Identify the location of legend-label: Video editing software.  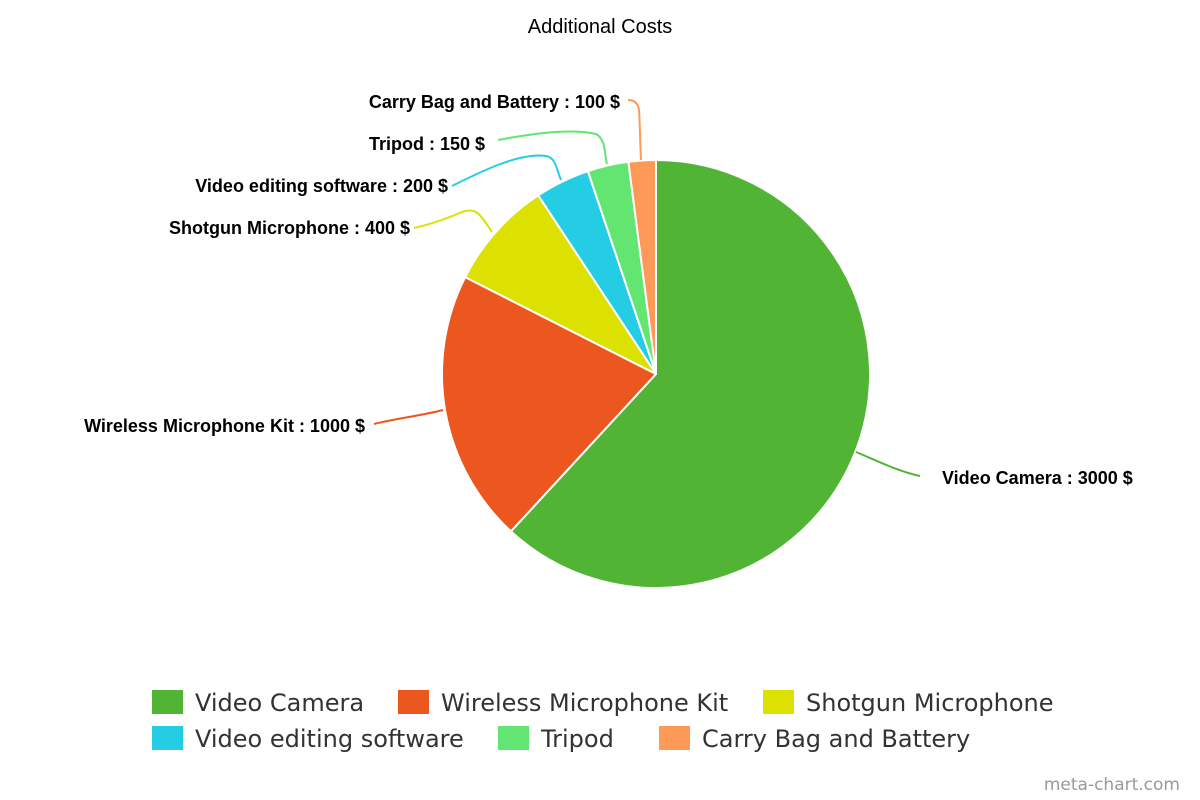
(329, 739).